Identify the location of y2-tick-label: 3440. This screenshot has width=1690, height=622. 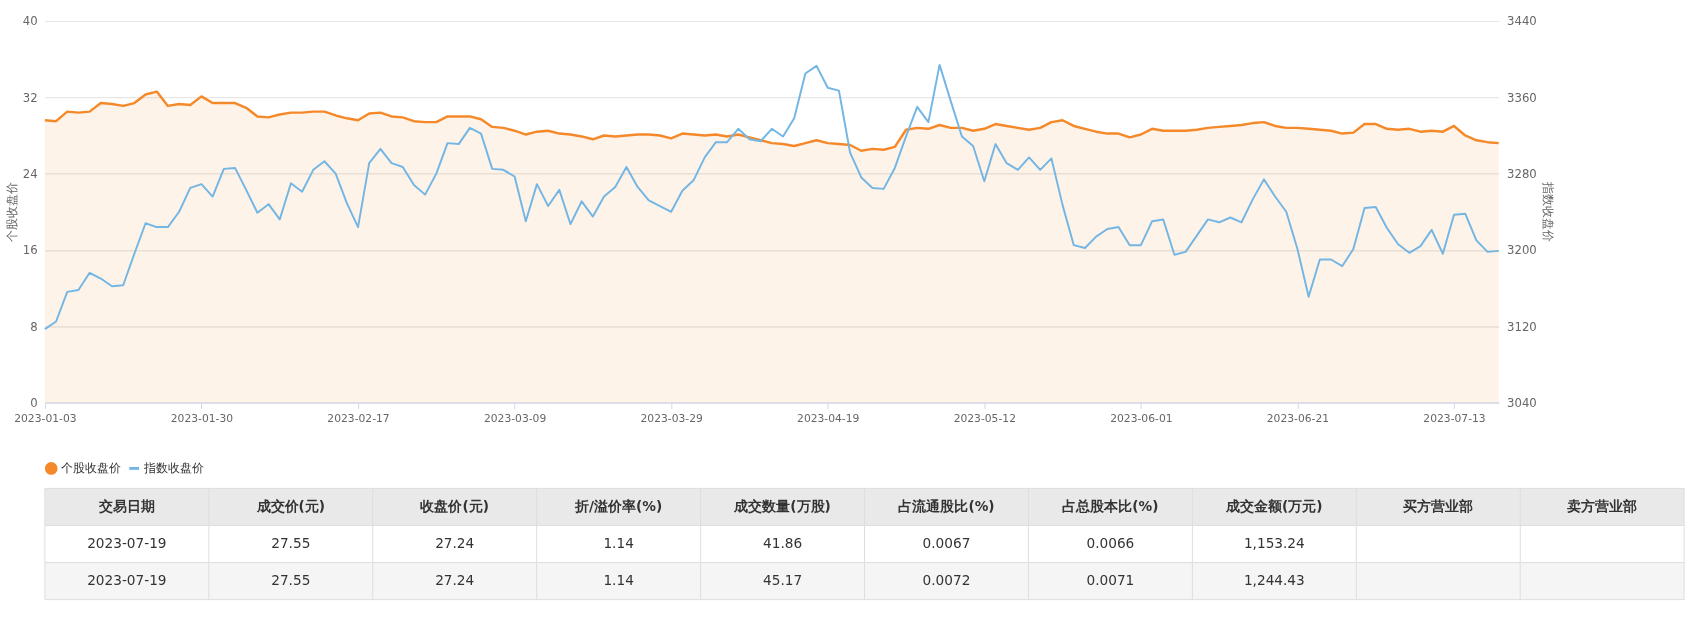
(1522, 21).